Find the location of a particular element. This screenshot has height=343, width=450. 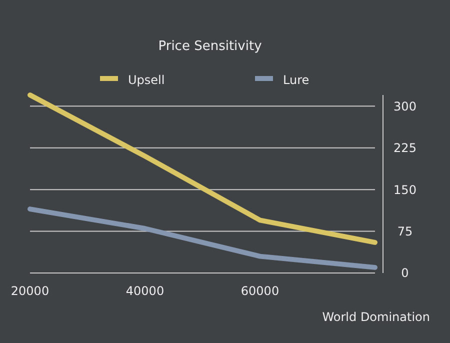

y-tick-label: 75 is located at coordinates (405, 231).